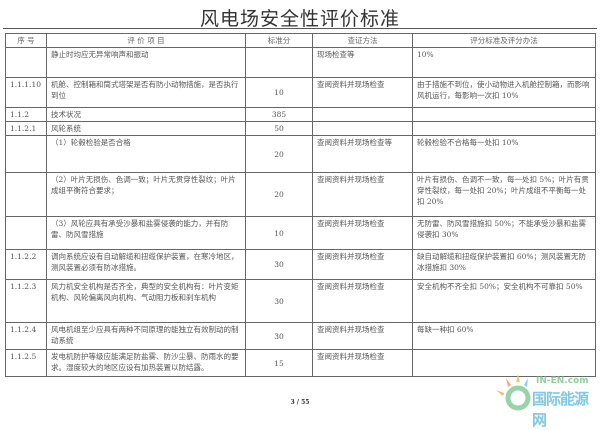  Describe the element at coordinates (299, 19) in the screenshot. I see `document-title: 风电场安全性评价标准` at that location.